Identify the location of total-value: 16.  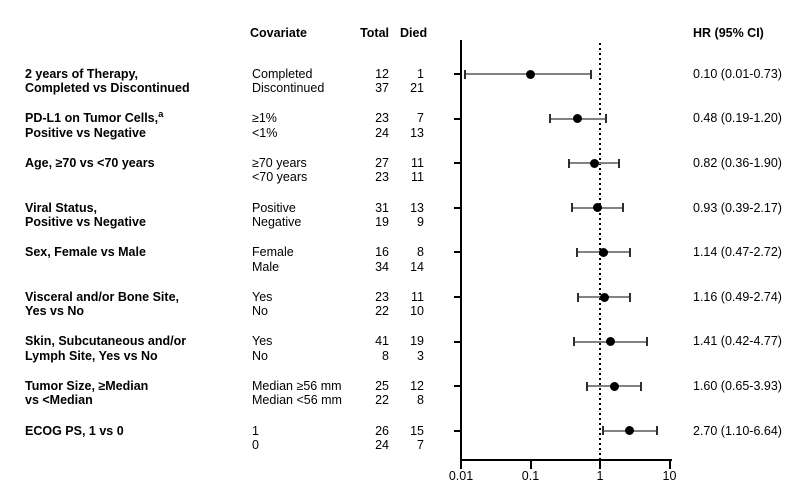
(382, 252).